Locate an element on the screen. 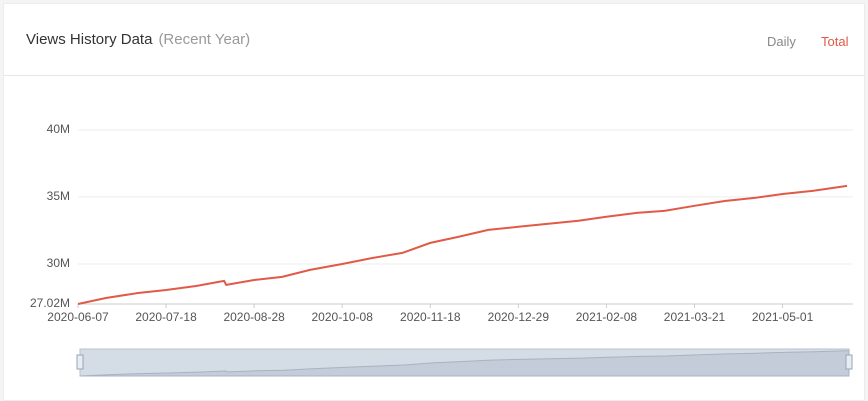 The height and width of the screenshot is (401, 868). x-tick-label: 2020-12-29 is located at coordinates (519, 317).